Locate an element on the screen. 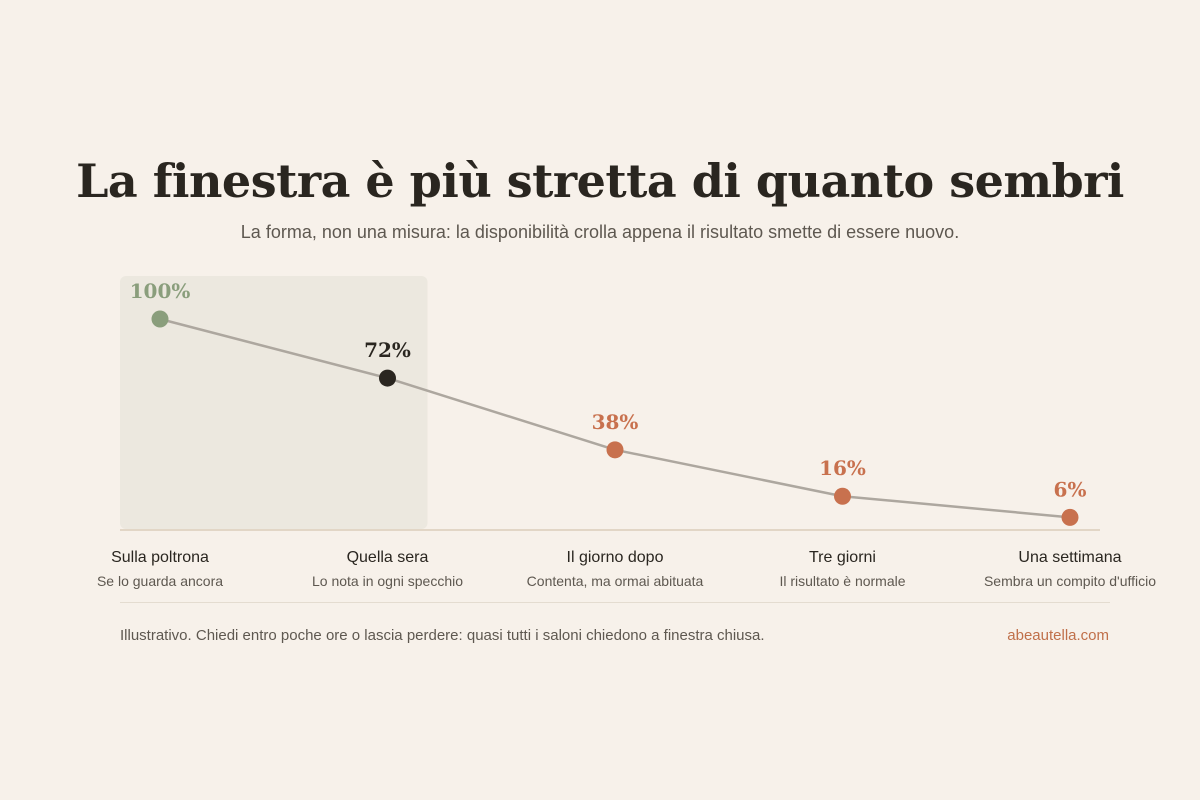  category-label-5: Una settimana is located at coordinates (1069, 557).